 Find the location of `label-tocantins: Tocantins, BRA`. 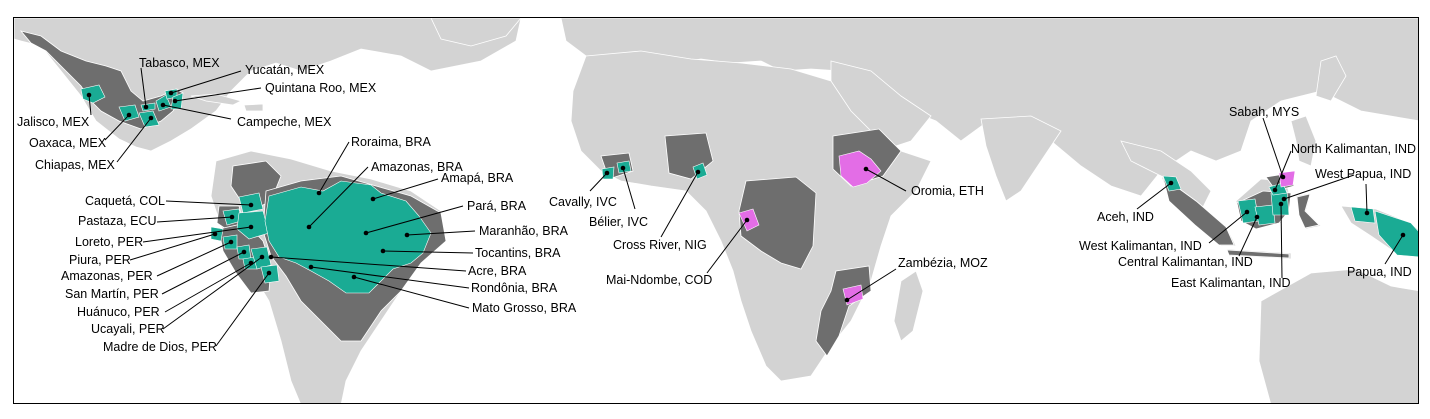

label-tocantins: Tocantins, BRA is located at coordinates (518, 253).